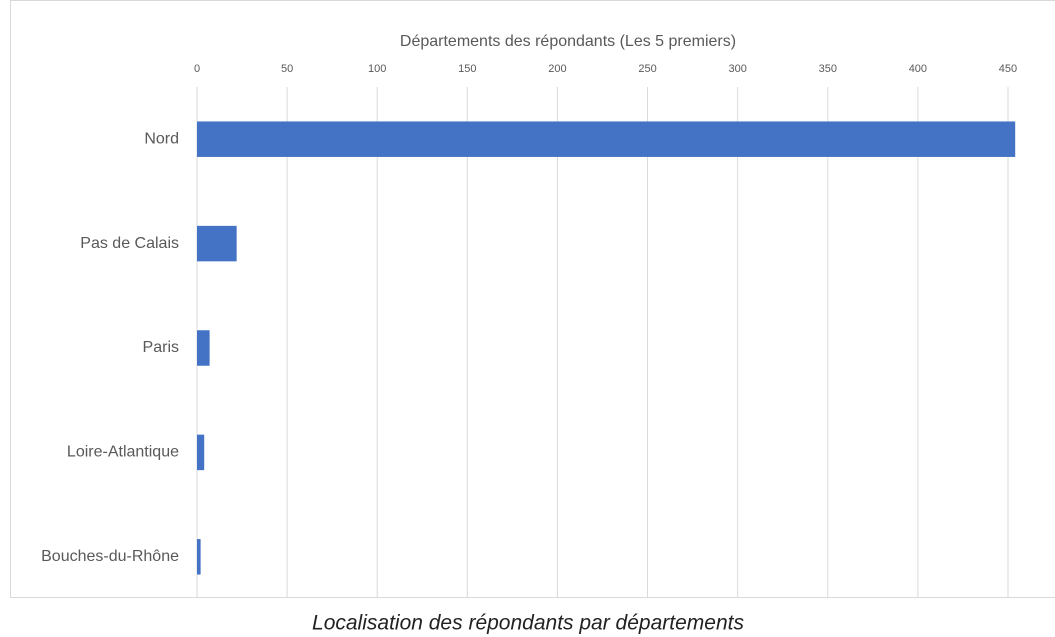 This screenshot has width=1055, height=637. Describe the element at coordinates (828, 69) in the screenshot. I see `x-tick-label: 350` at that location.